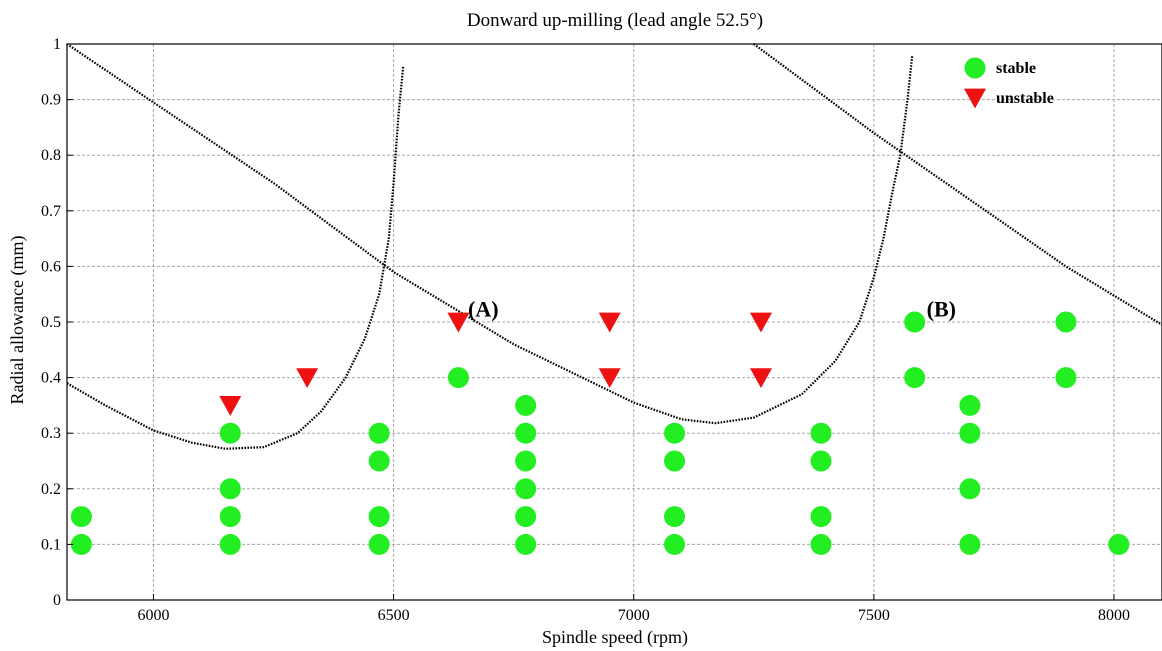 The image size is (1162, 651). Describe the element at coordinates (51, 322) in the screenshot. I see `y-tick-label: 0.5` at that location.